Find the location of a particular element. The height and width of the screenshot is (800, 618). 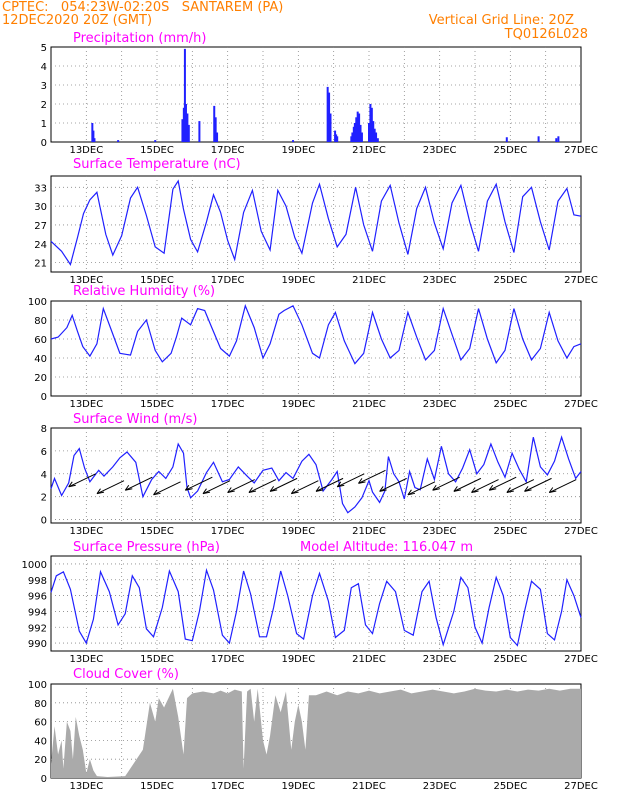

temperature-xtick-label: 13DEC is located at coordinates (86, 280).